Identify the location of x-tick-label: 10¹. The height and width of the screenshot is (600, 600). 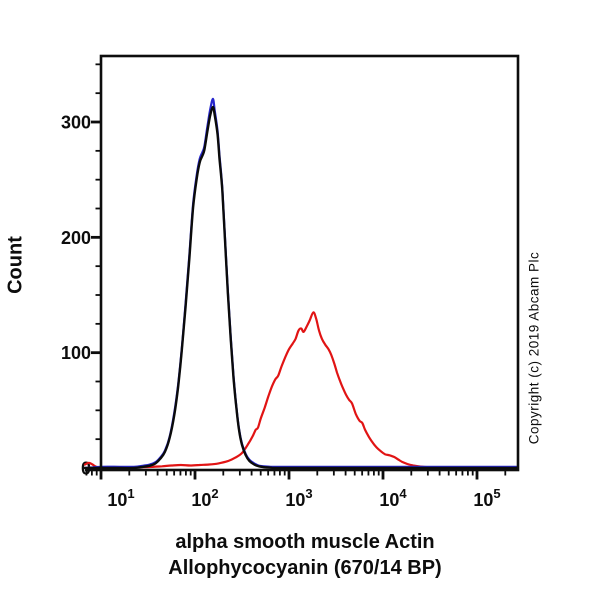
(120, 498).